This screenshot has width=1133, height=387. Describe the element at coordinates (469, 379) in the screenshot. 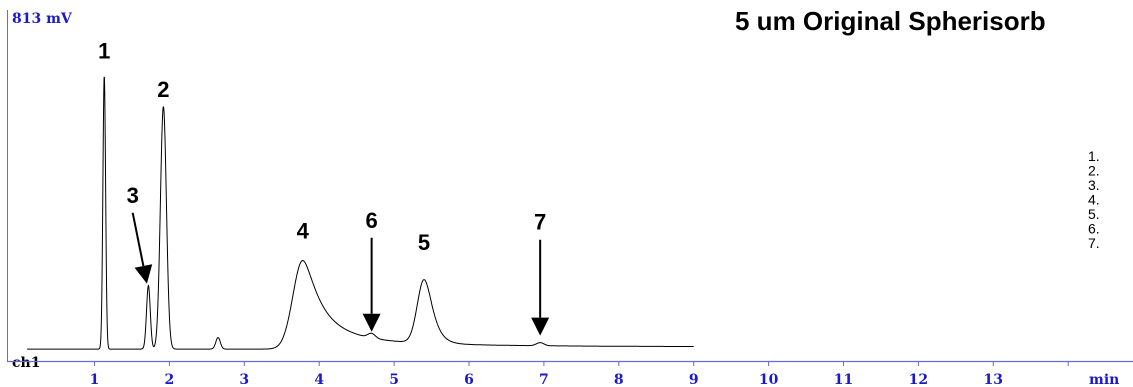

I see `x-tick-label: 6` at that location.